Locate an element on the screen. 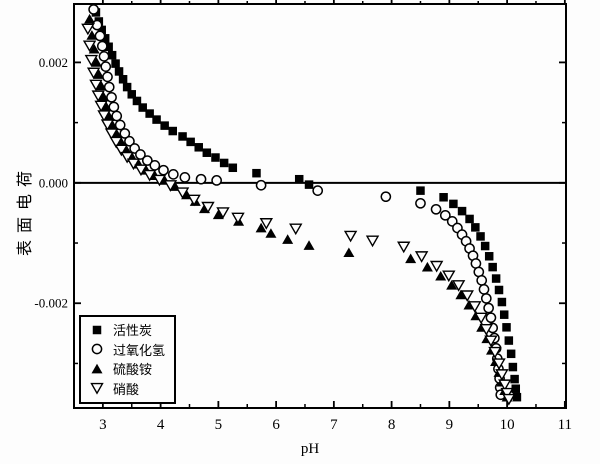 The width and height of the screenshot is (600, 464). x-tick-label: 11 is located at coordinates (565, 425).